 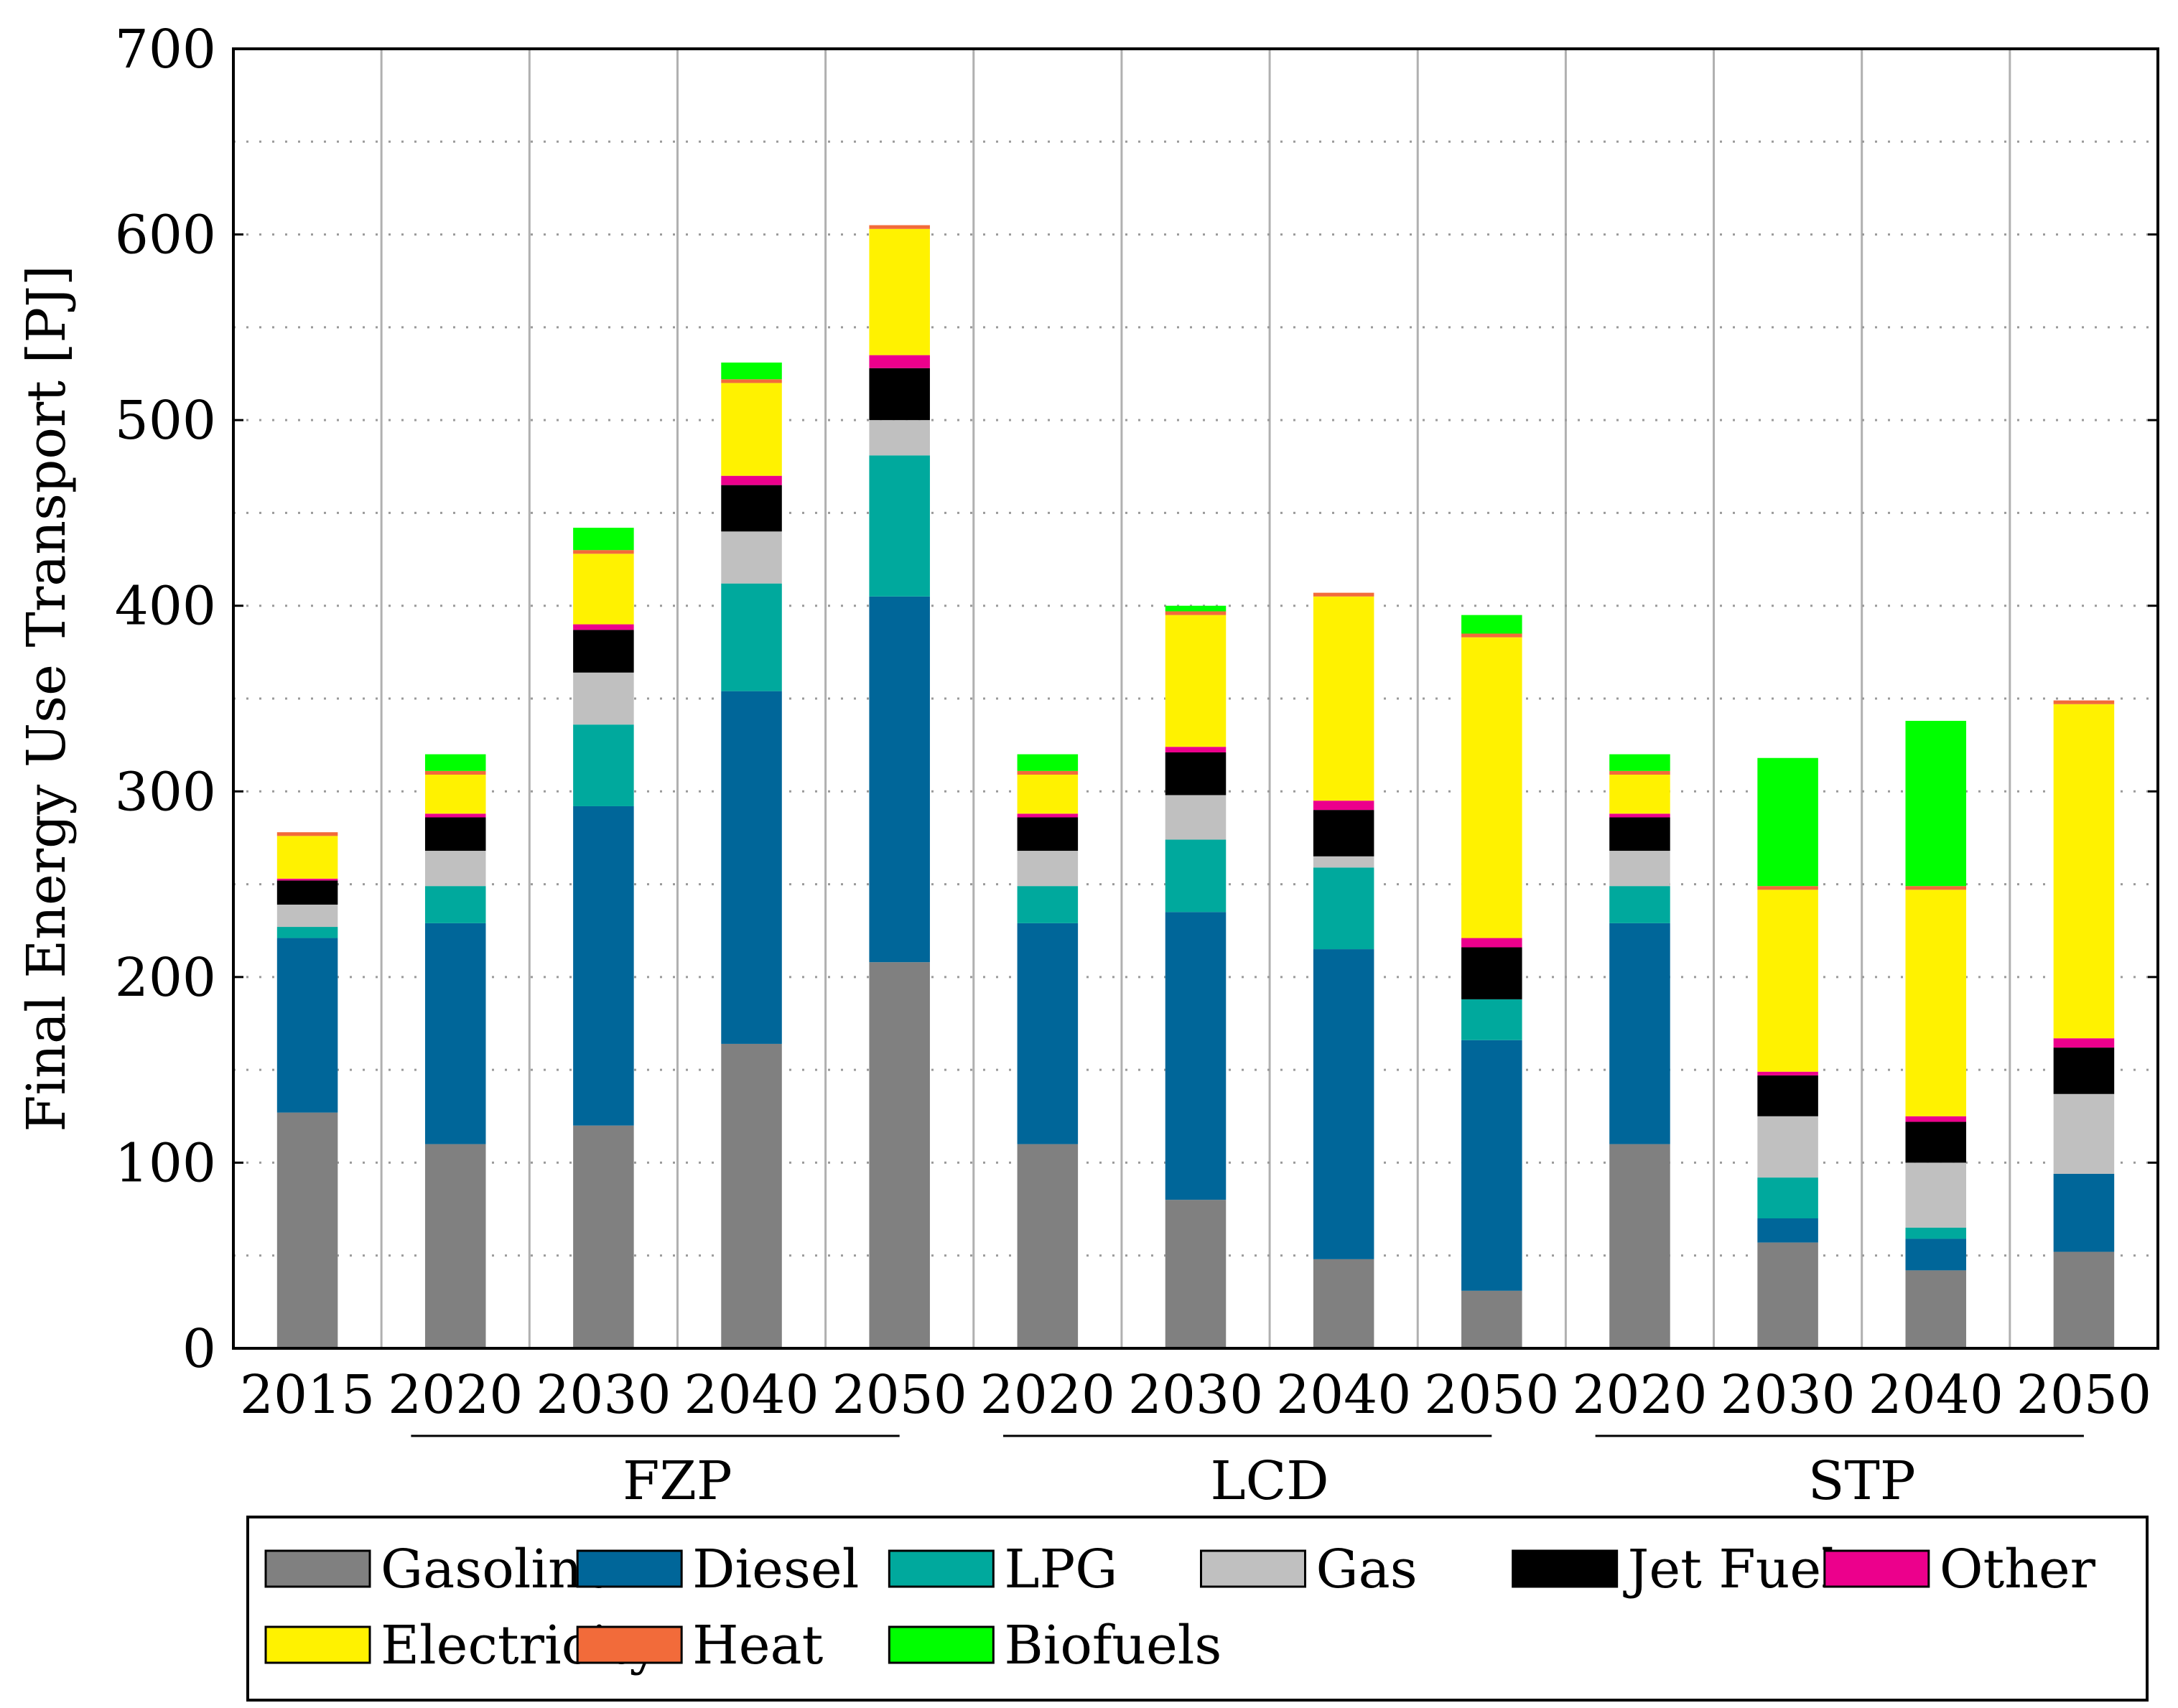 I want to click on group-labels: FZP LCD STP, so click(x=1247, y=1473).